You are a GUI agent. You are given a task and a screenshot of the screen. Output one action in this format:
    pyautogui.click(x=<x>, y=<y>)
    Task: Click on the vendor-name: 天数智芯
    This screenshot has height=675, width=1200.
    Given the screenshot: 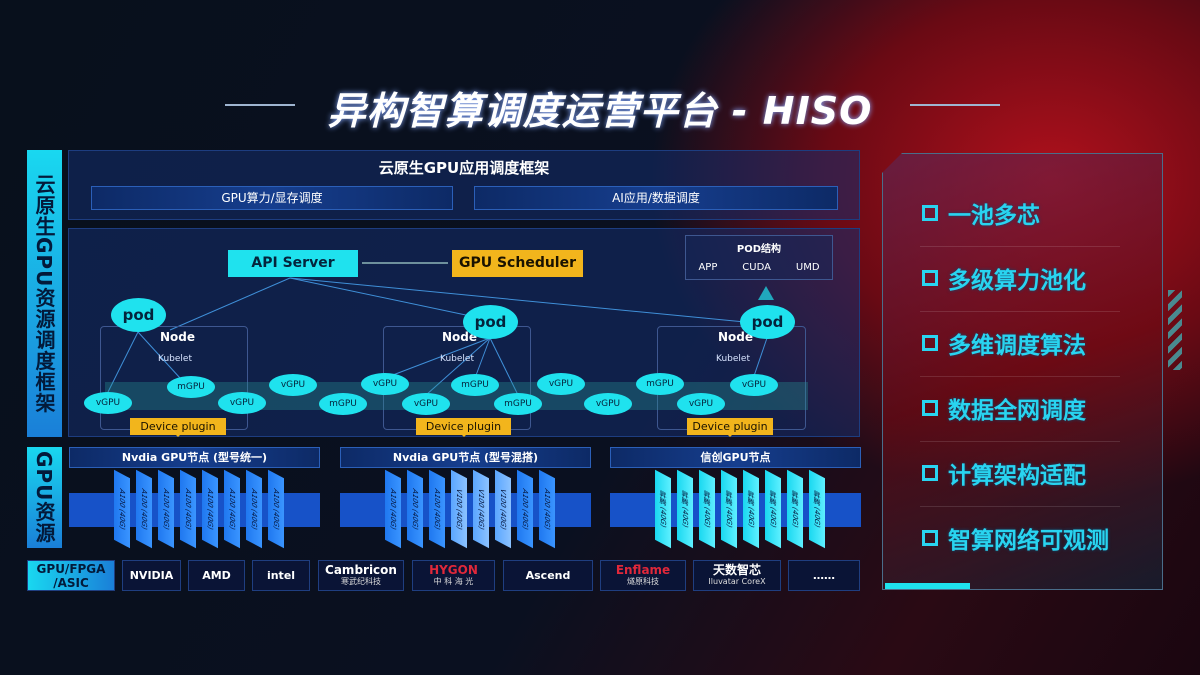 What is the action you would take?
    pyautogui.click(x=736, y=570)
    